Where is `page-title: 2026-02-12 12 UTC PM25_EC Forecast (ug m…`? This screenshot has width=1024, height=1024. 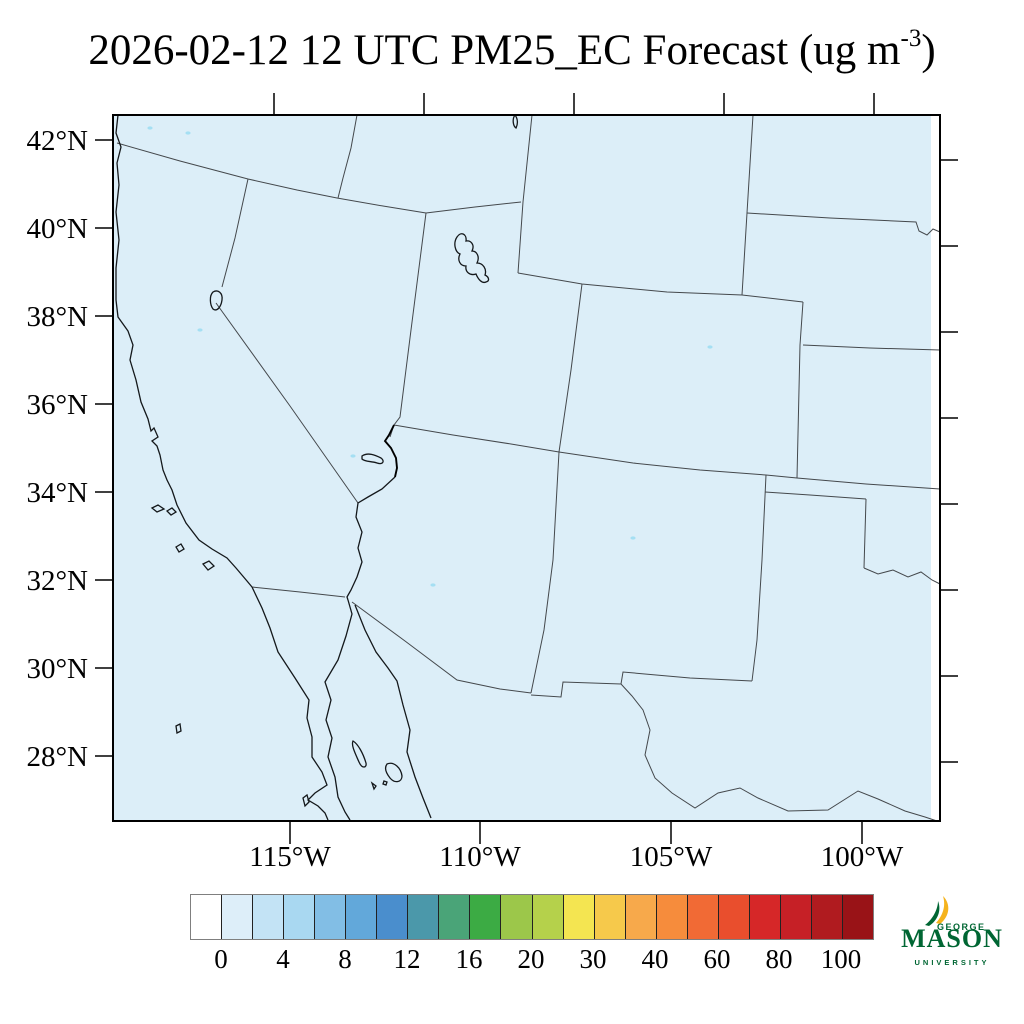
page-title: 2026-02-12 12 UTC PM25_EC Forecast (ug m… is located at coordinates (512, 50).